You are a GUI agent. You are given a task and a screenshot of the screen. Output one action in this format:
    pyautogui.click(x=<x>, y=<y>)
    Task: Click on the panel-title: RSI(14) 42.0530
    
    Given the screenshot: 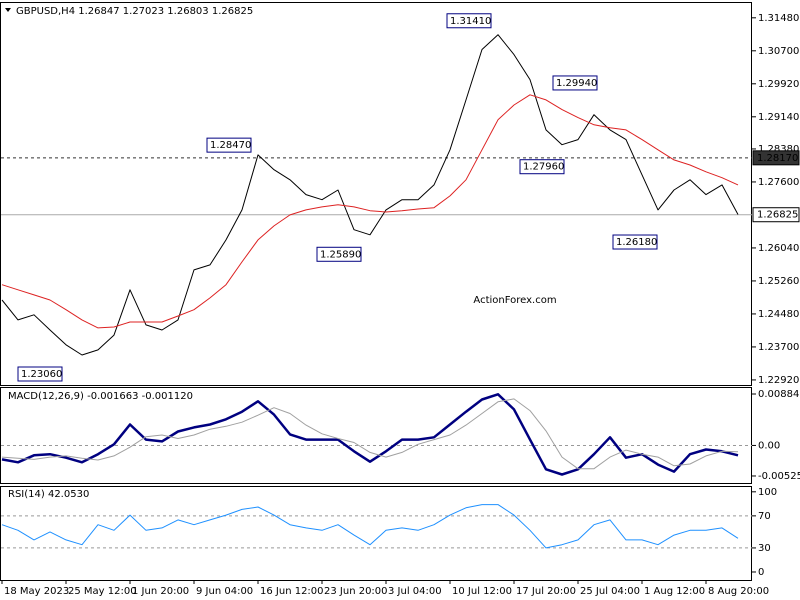 What is the action you would take?
    pyautogui.click(x=48, y=494)
    